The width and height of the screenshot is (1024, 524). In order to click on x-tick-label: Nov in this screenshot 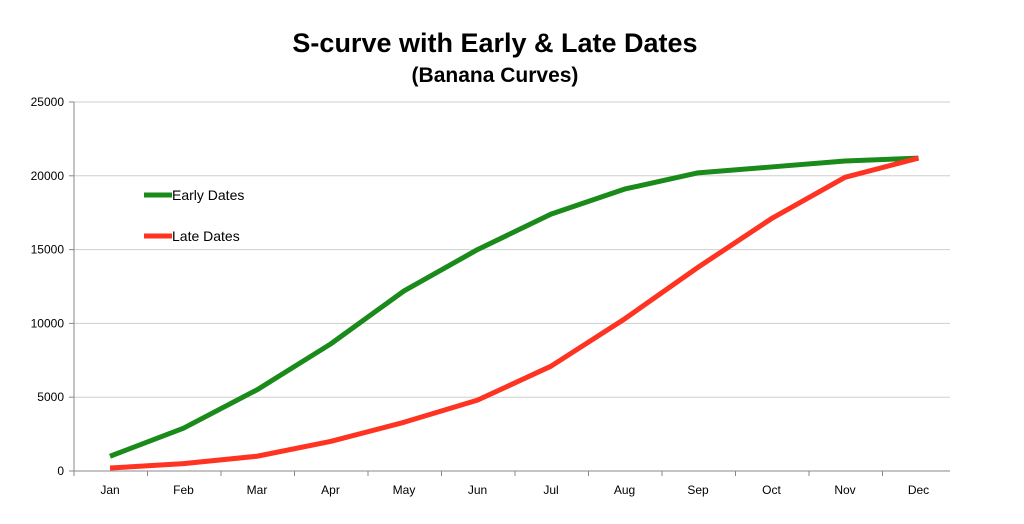, I will do `click(844, 490)`.